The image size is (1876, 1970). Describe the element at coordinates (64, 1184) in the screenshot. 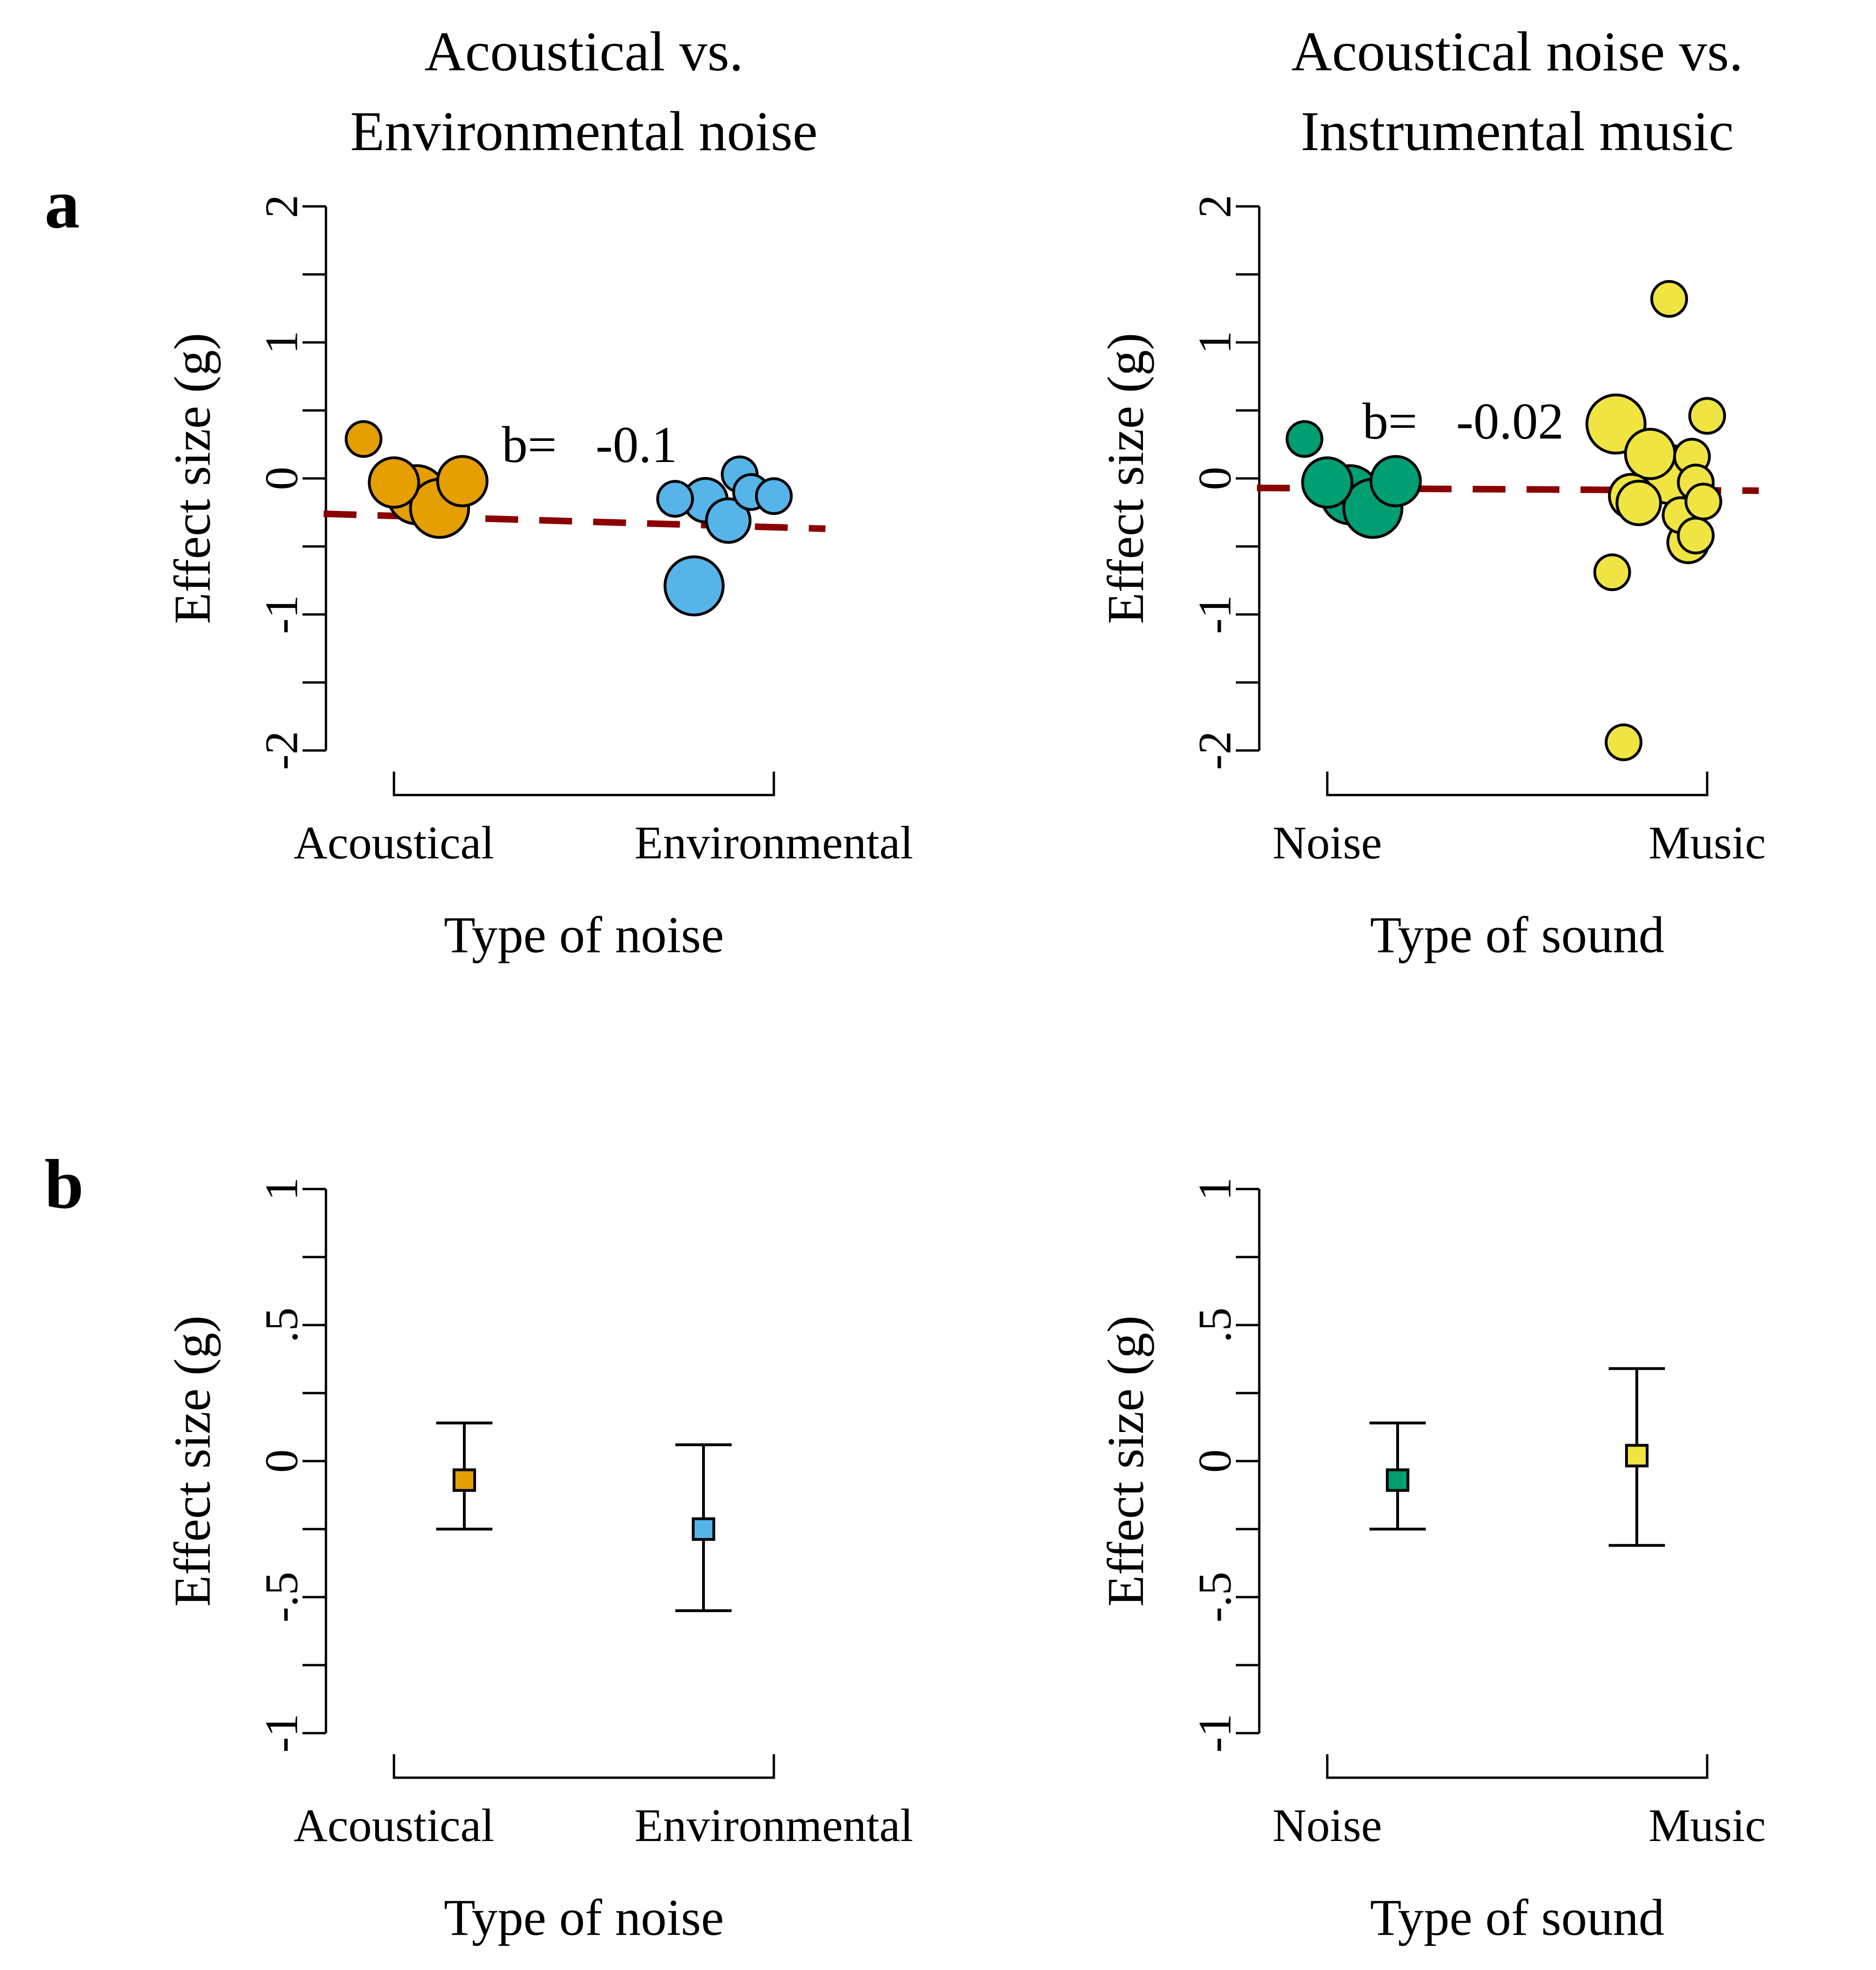

I see `panel-letter-b: b` at that location.